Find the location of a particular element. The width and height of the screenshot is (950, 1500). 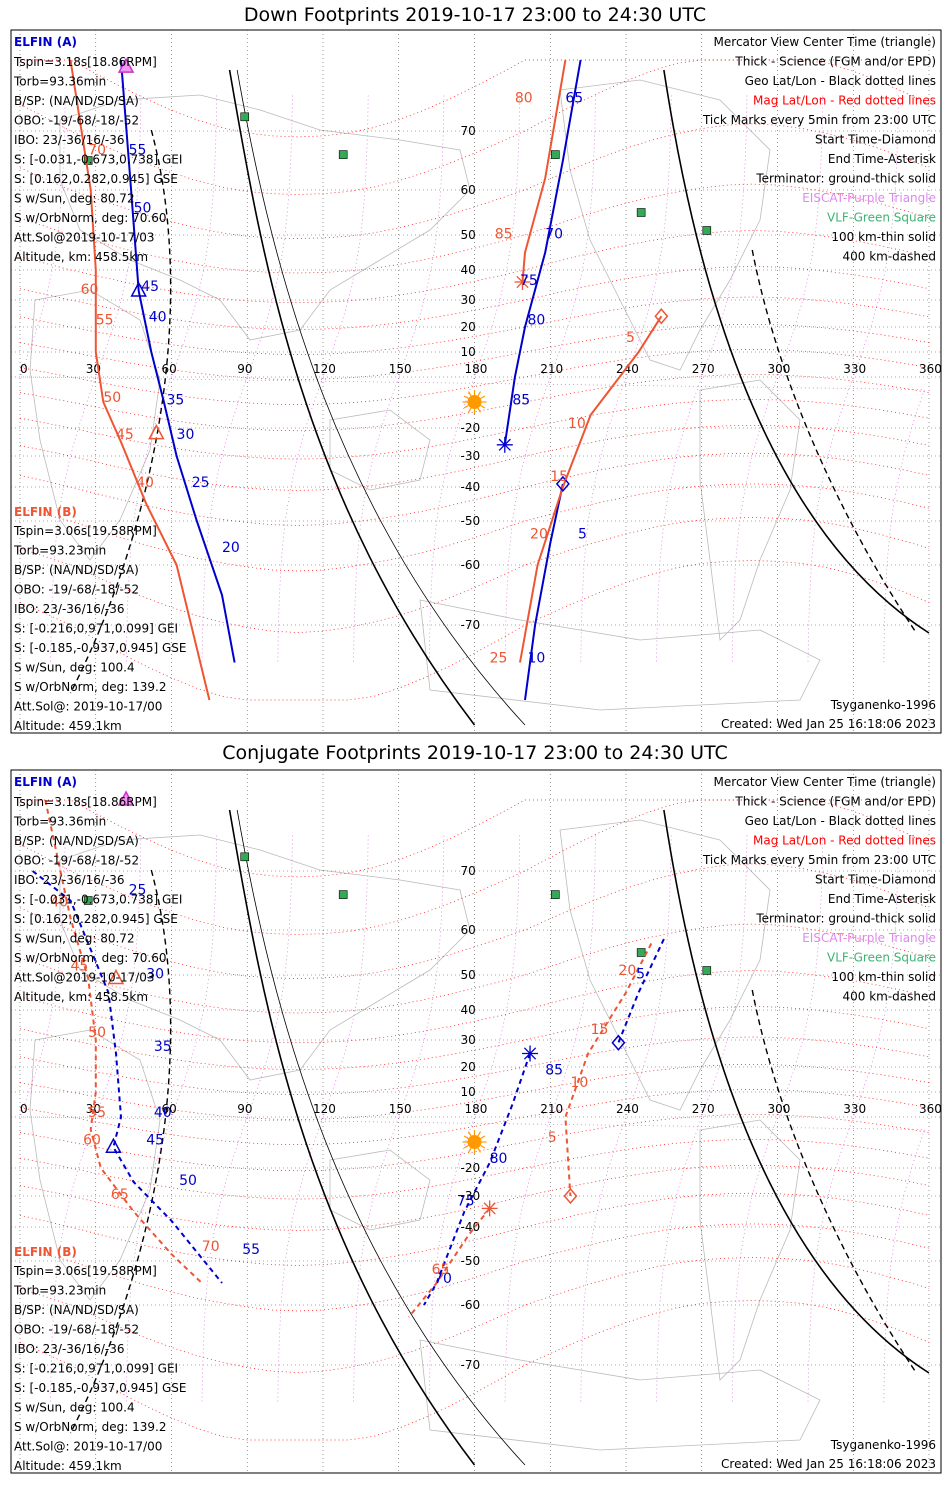

legend-entry: End Time-Asterisk is located at coordinates (882, 899).